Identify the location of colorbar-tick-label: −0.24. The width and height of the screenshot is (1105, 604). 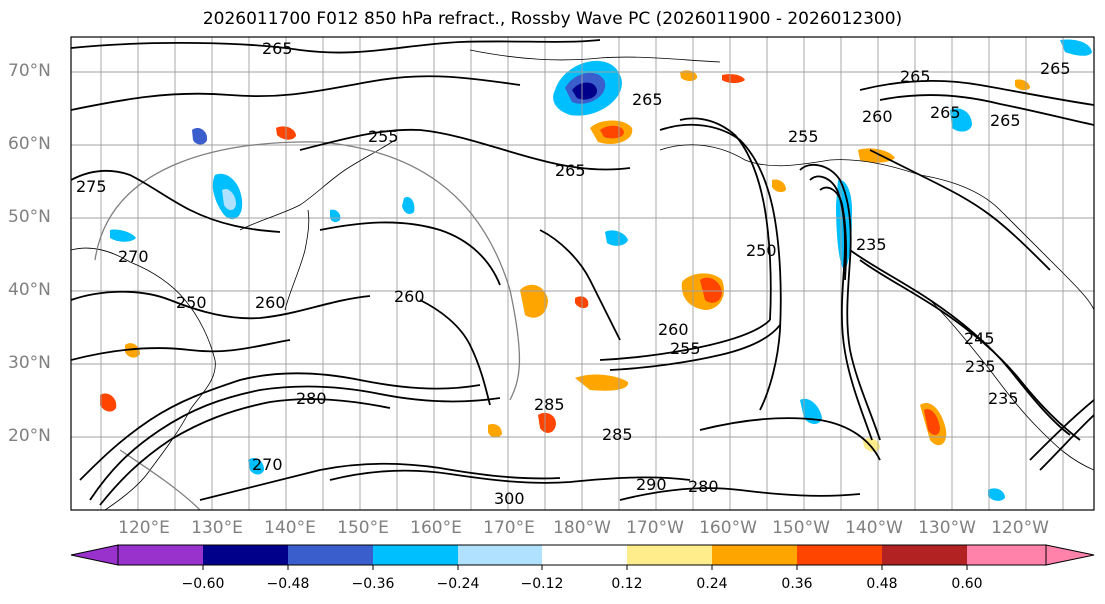
(458, 584).